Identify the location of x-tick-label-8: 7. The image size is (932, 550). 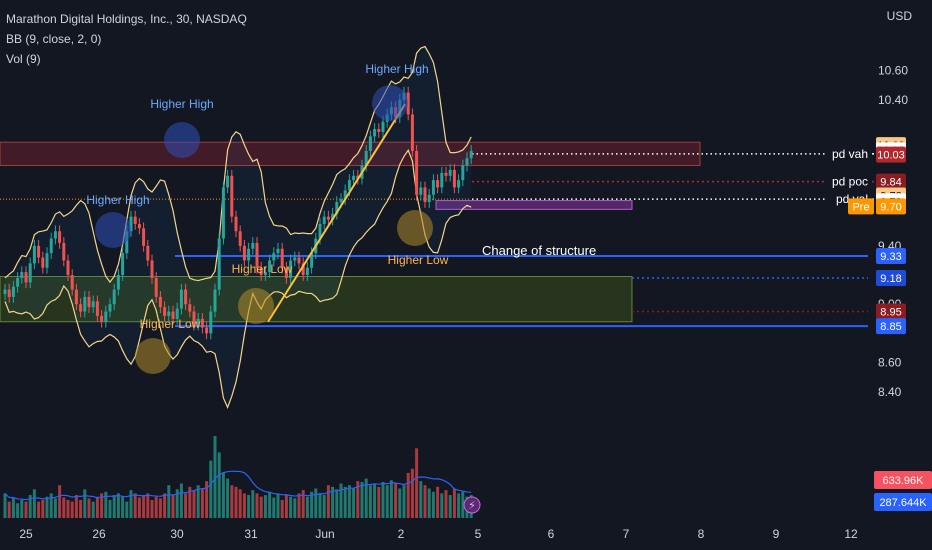
(626, 534).